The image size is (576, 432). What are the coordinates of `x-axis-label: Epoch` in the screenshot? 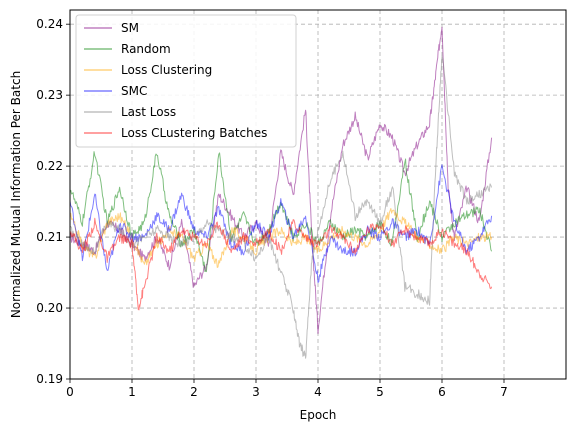 It's located at (318, 415).